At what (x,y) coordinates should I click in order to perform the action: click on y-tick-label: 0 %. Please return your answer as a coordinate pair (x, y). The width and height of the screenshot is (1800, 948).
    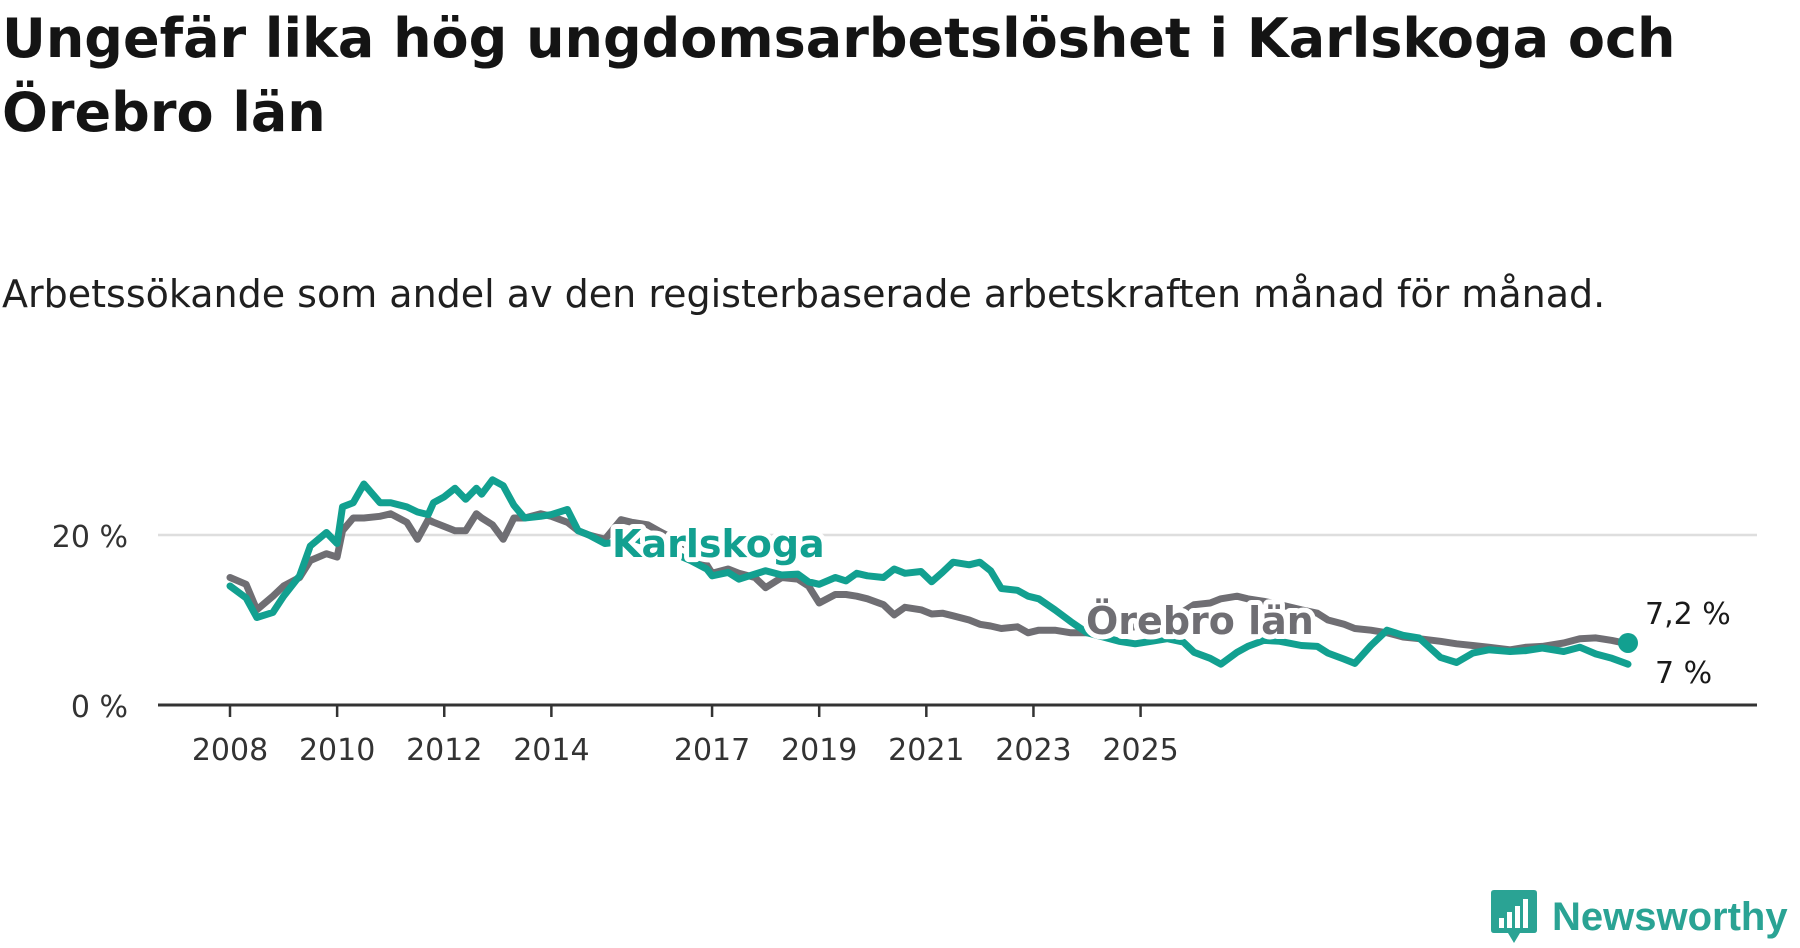
    Looking at the image, I should click on (99, 707).